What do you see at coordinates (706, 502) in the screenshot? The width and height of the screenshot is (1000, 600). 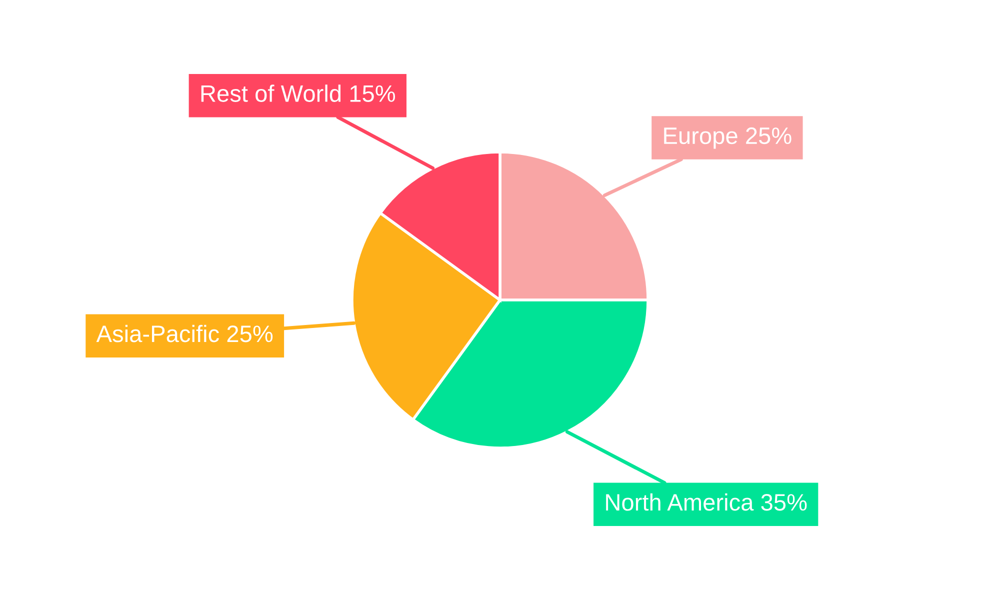 I see `slice-label: North America 35%` at bounding box center [706, 502].